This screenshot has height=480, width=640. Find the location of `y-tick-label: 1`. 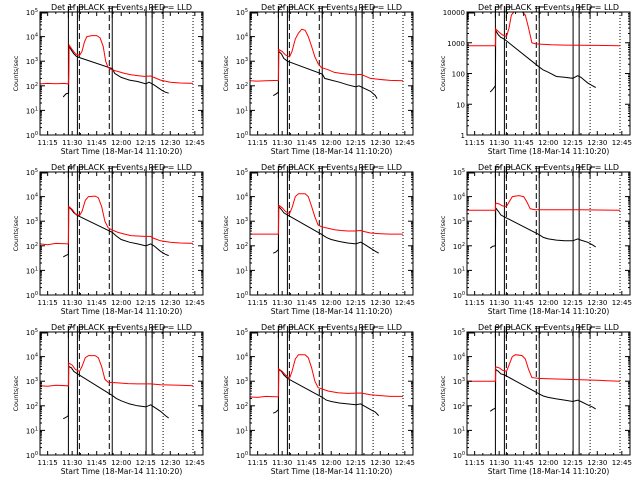

y-tick-label: 1 is located at coordinates (463, 136).